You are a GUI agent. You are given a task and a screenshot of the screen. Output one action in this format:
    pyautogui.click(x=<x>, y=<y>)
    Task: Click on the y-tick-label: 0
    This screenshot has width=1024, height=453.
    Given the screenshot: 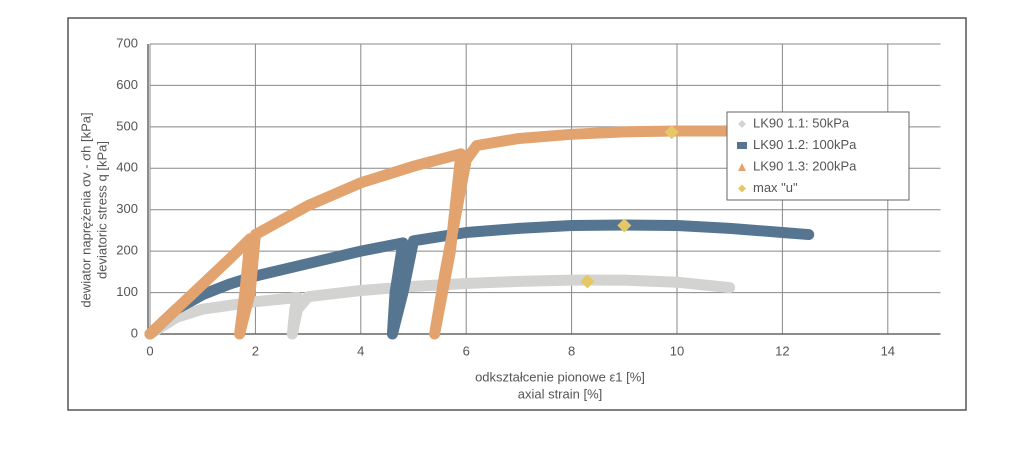 What is the action you would take?
    pyautogui.click(x=134, y=332)
    